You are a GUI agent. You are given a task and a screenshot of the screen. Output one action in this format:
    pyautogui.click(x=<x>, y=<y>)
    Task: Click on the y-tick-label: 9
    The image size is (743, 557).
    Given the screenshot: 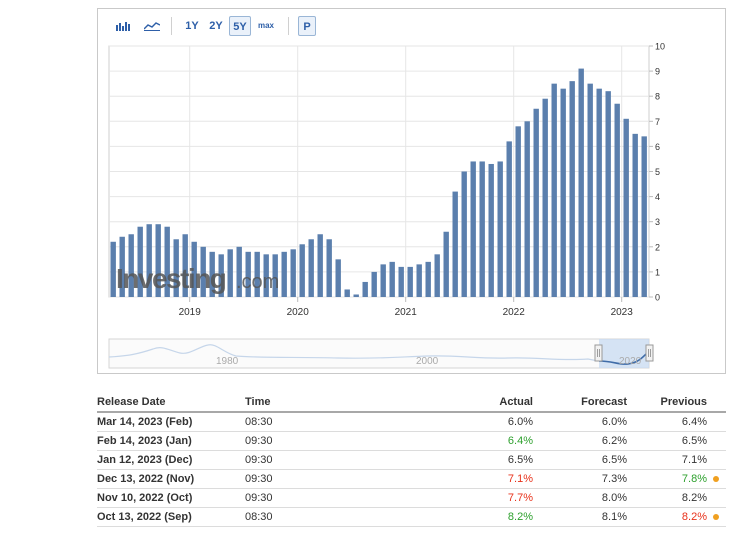 What is the action you would take?
    pyautogui.click(x=657, y=72)
    